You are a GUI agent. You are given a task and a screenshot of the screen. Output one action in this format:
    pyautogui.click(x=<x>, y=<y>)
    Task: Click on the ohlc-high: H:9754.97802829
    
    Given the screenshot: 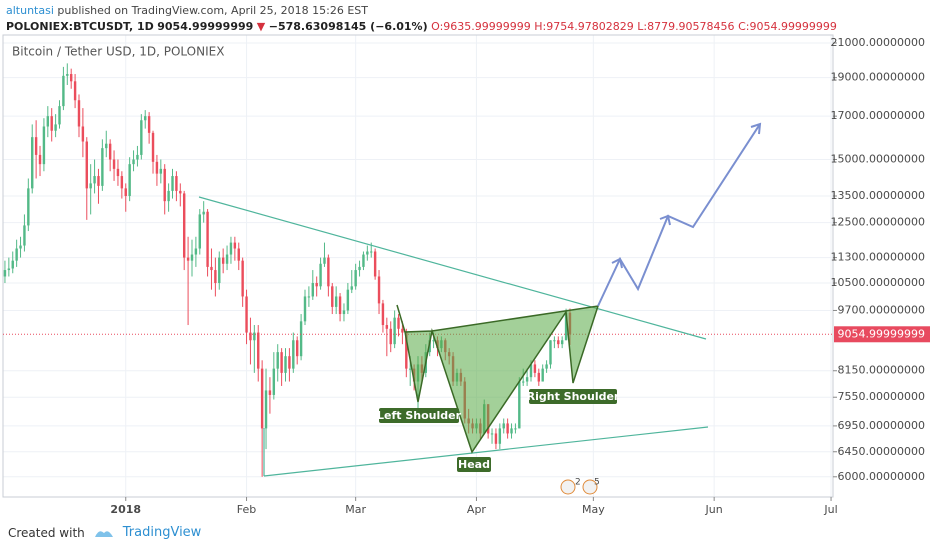 What is the action you would take?
    pyautogui.click(x=584, y=26)
    